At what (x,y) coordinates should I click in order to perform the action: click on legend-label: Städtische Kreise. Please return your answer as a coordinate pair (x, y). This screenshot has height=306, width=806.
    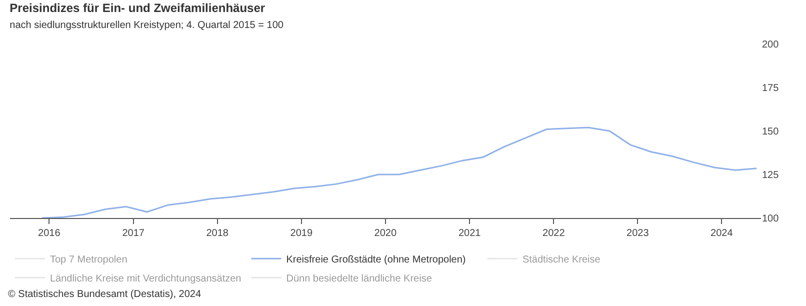
    Looking at the image, I should click on (561, 260).